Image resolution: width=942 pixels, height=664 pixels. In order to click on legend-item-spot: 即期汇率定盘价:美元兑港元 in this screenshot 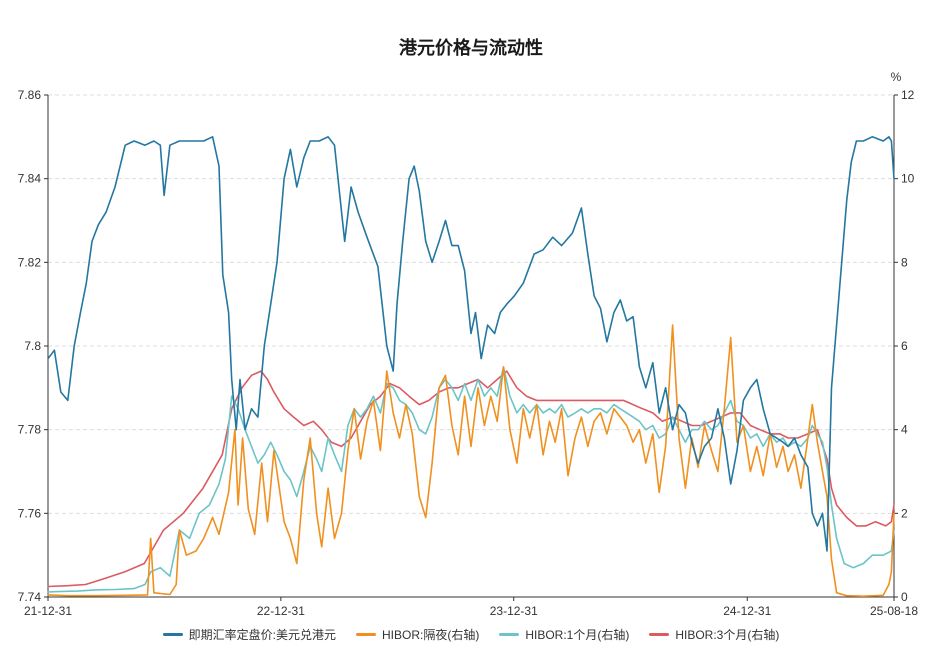, I will do `click(249, 634)`.